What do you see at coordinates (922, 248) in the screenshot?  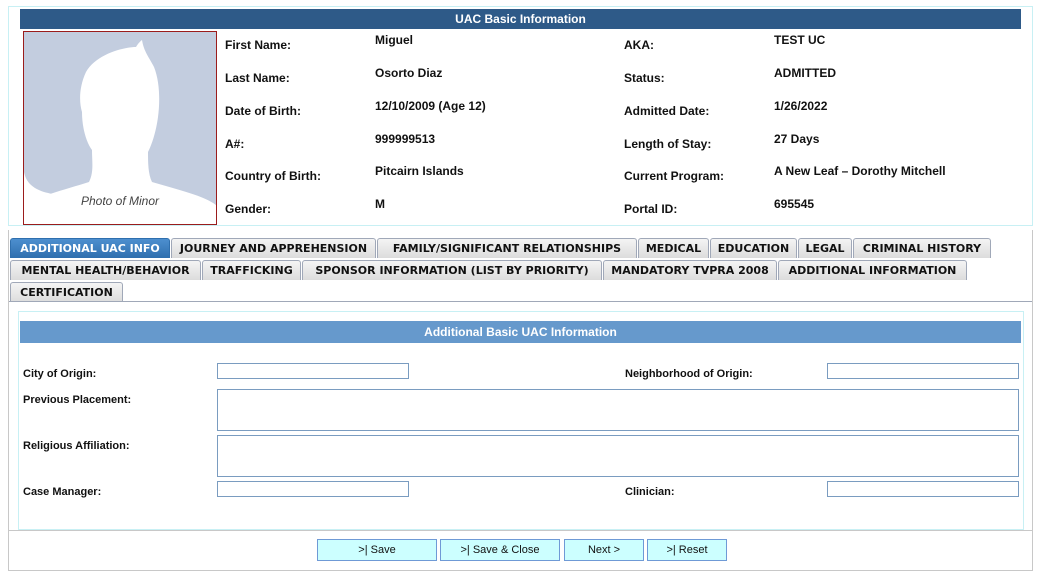 I see `tab-criminal-history: CRIMINAL HISTORY` at bounding box center [922, 248].